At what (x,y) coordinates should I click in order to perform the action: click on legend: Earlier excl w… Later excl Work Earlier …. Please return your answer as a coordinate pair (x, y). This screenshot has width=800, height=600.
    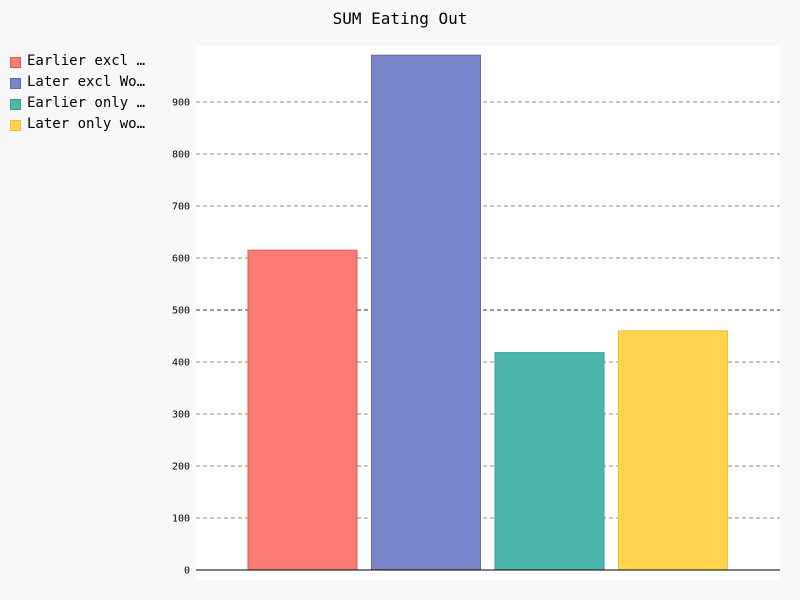
    Looking at the image, I should click on (80, 94).